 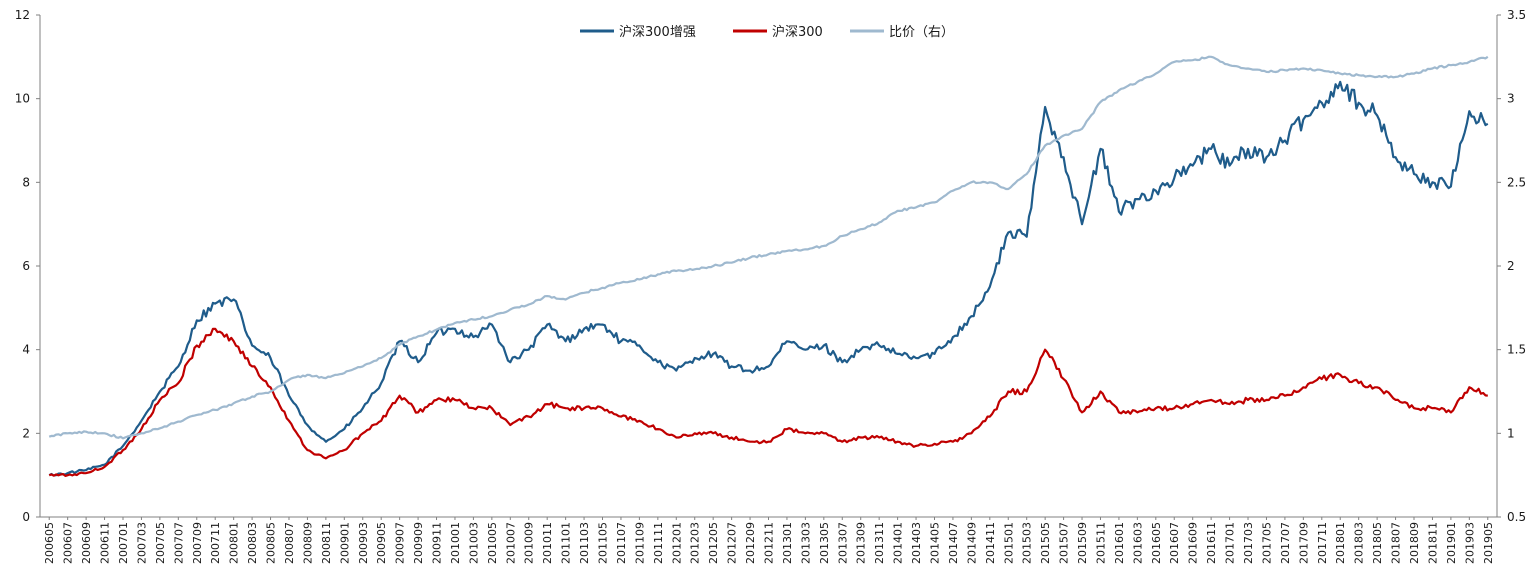 What do you see at coordinates (22, 99) in the screenshot?
I see `left-y-tick-label: 10` at bounding box center [22, 99].